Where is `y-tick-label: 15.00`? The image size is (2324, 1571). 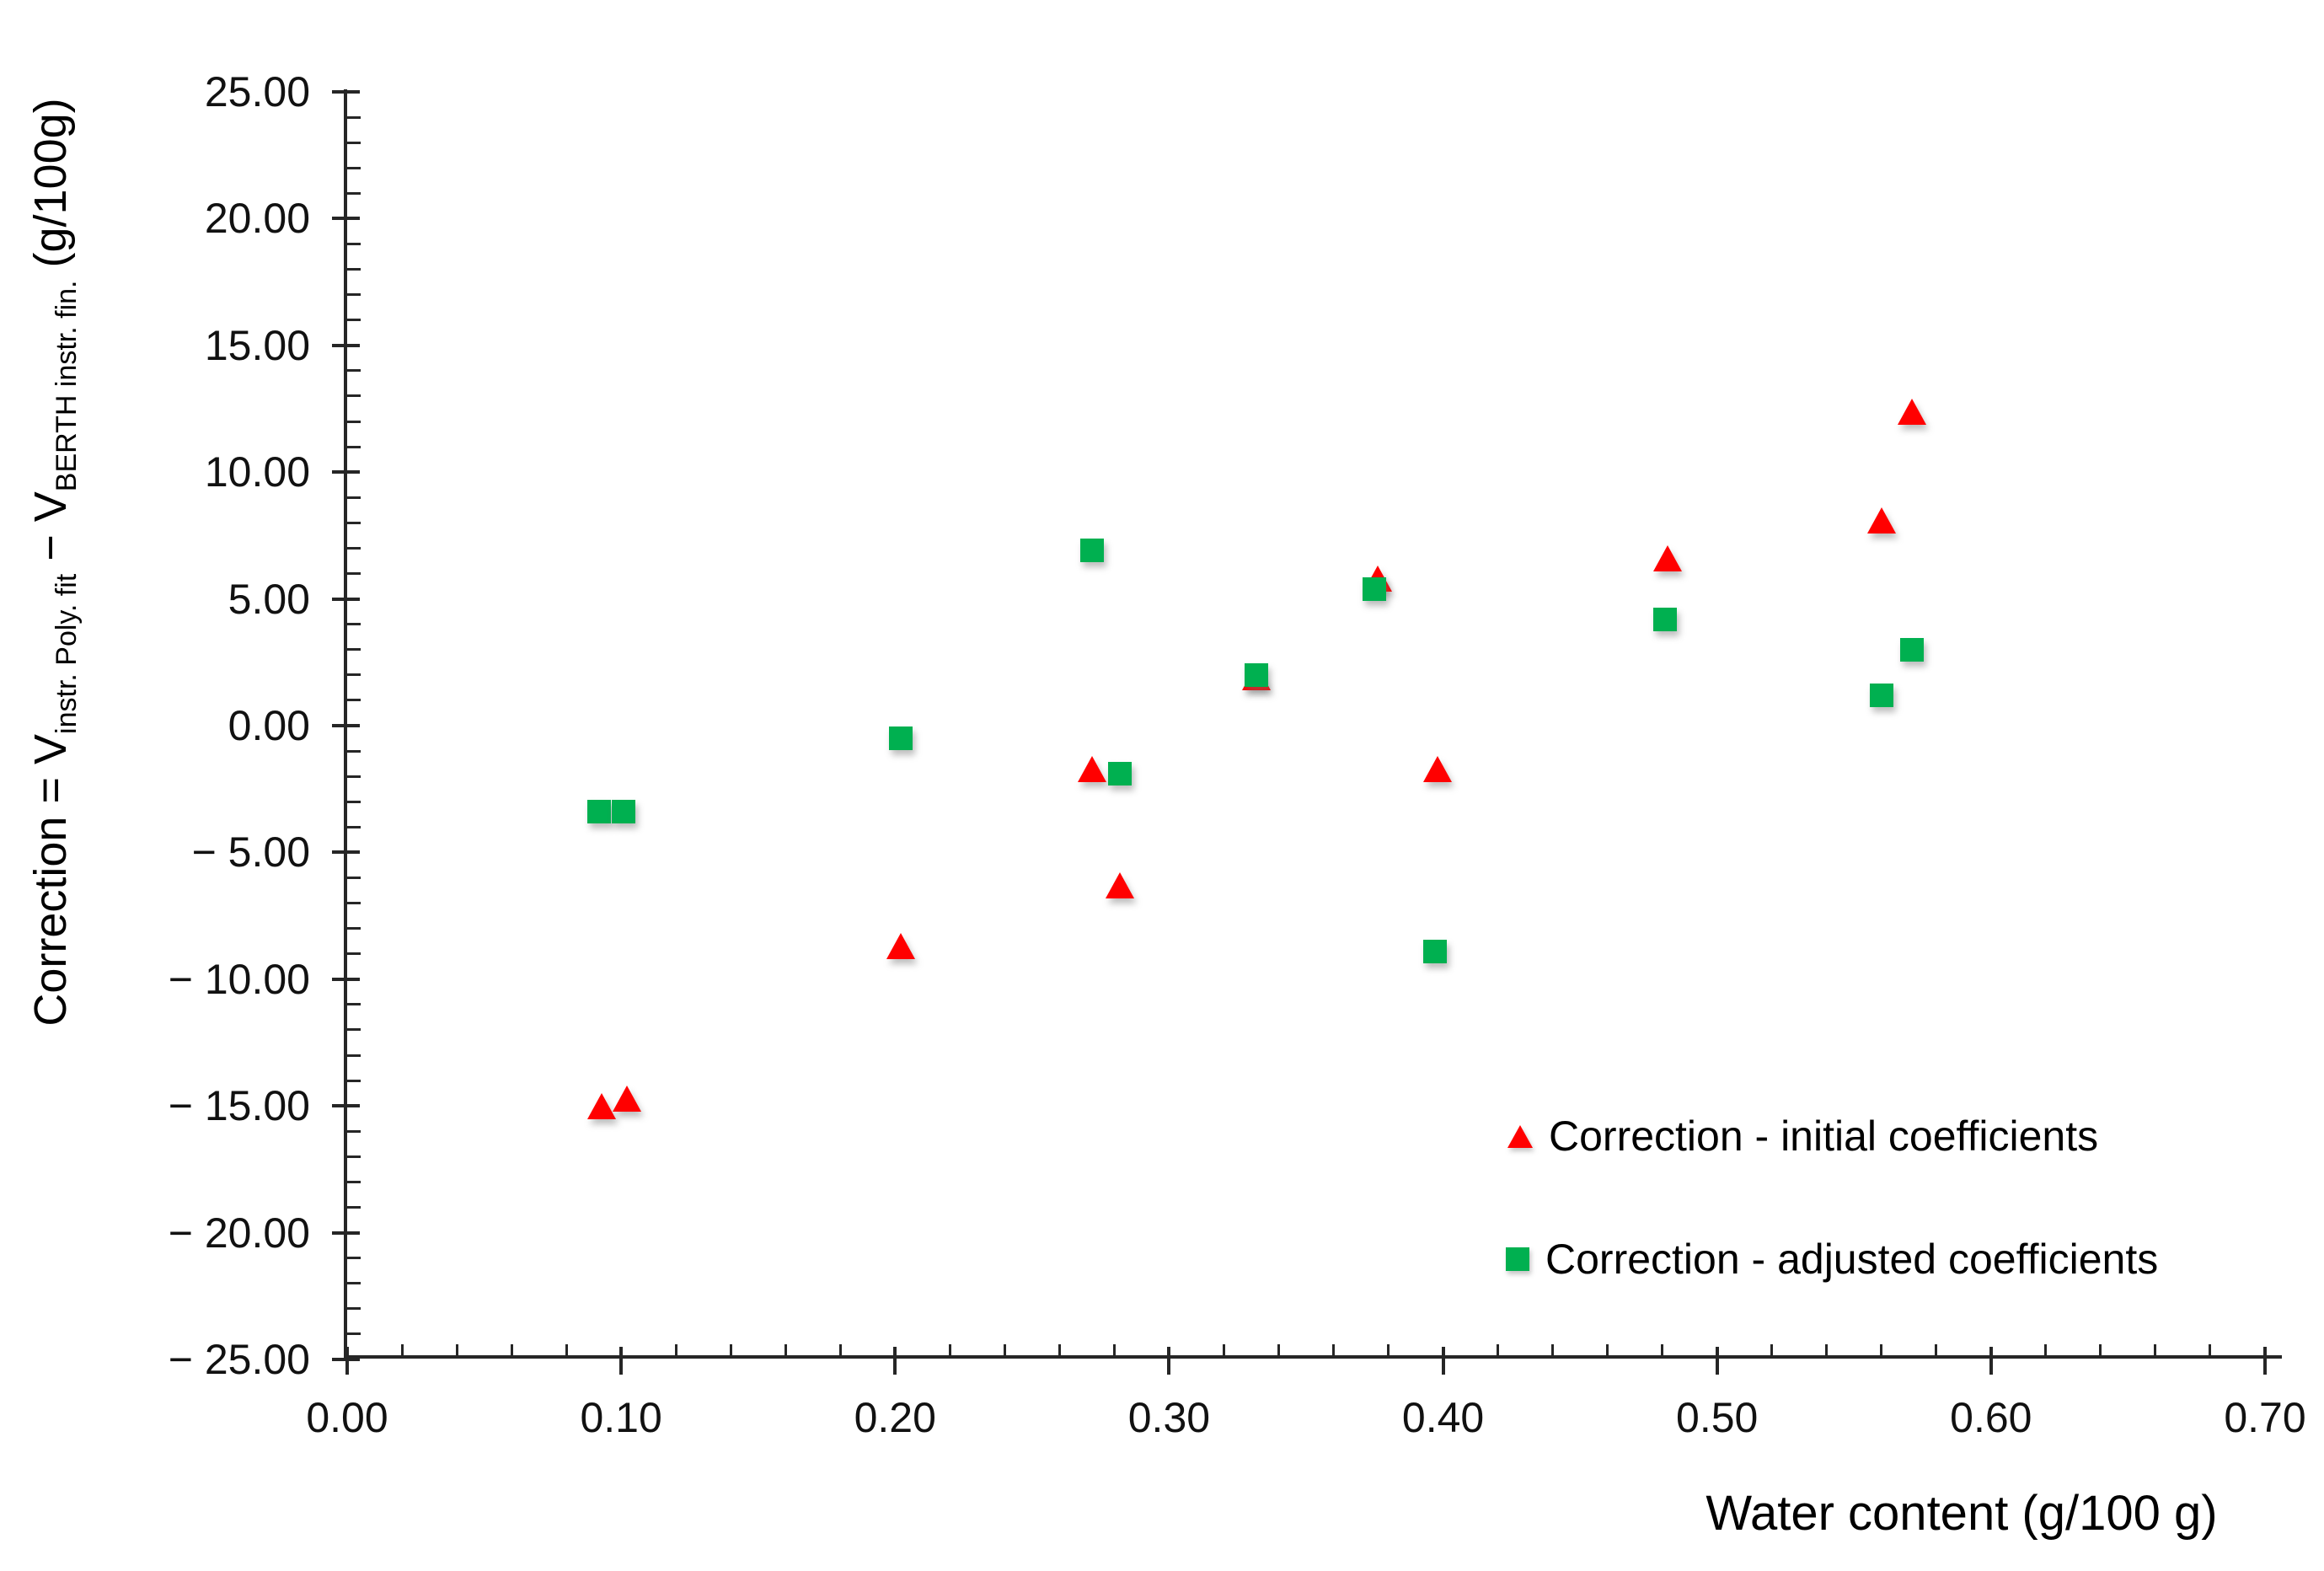
y-tick-label: 15.00 is located at coordinates (257, 345).